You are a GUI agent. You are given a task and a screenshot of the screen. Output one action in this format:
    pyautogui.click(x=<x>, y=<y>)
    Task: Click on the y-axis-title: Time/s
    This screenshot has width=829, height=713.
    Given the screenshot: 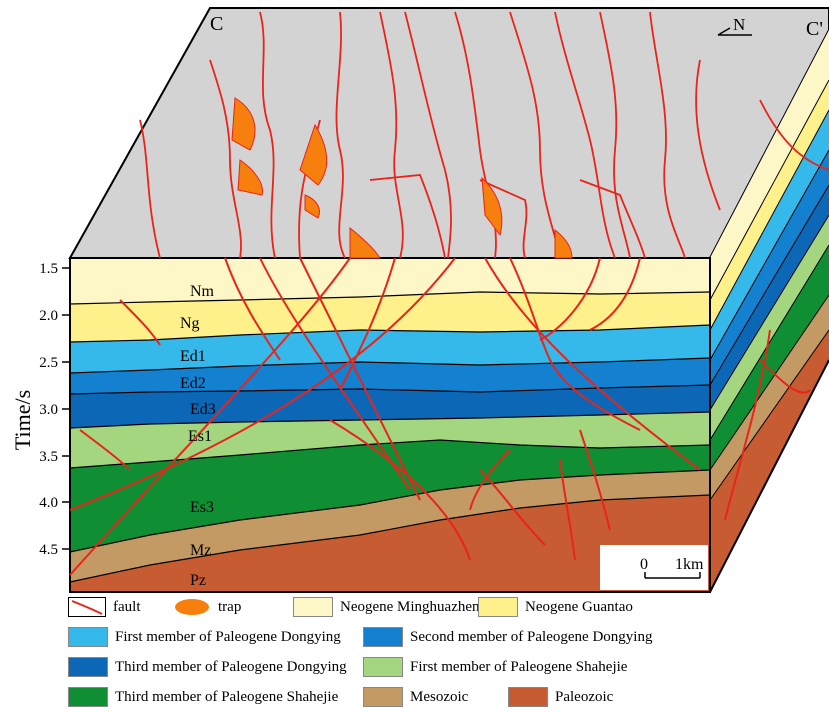 What is the action you would take?
    pyautogui.click(x=22, y=420)
    